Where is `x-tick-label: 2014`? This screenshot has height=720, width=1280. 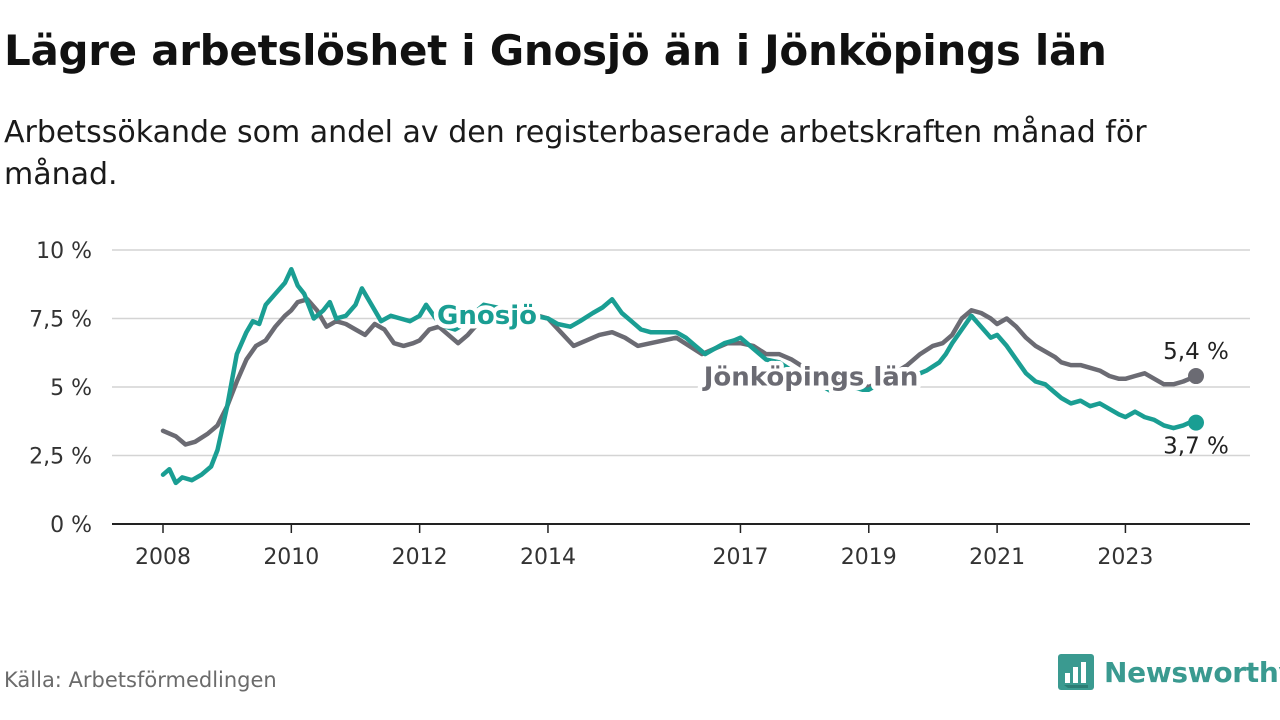
x-tick-label: 2014 is located at coordinates (548, 557).